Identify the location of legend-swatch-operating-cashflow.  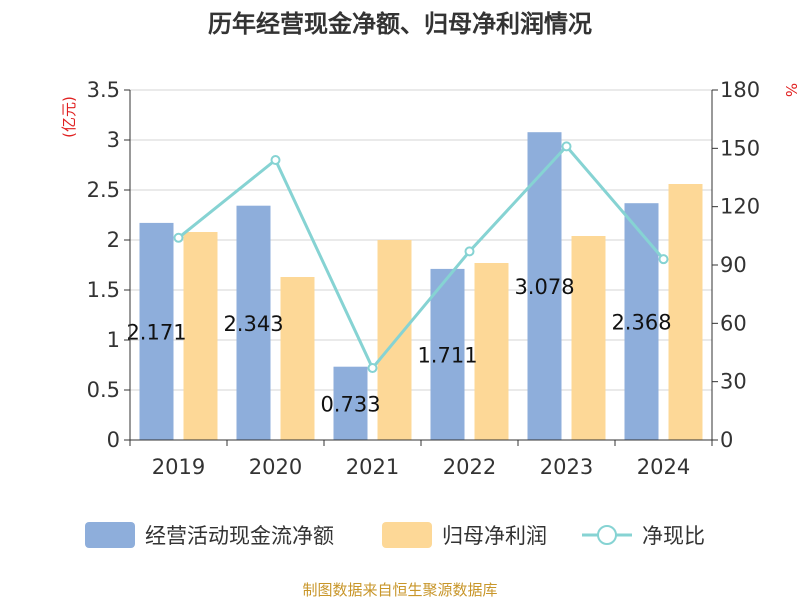
(110, 535).